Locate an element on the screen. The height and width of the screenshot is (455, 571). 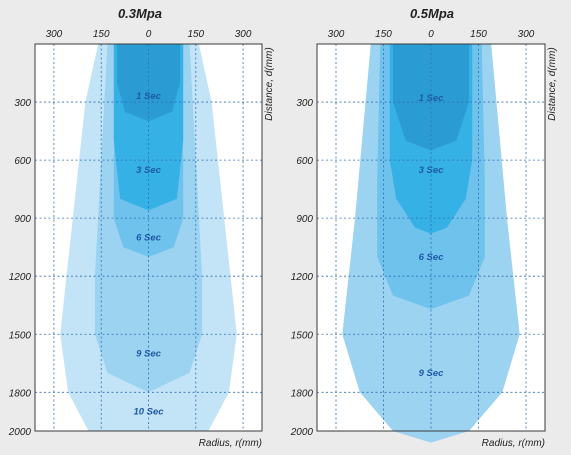
chart-title: 0.5Mpa is located at coordinates (432, 13).